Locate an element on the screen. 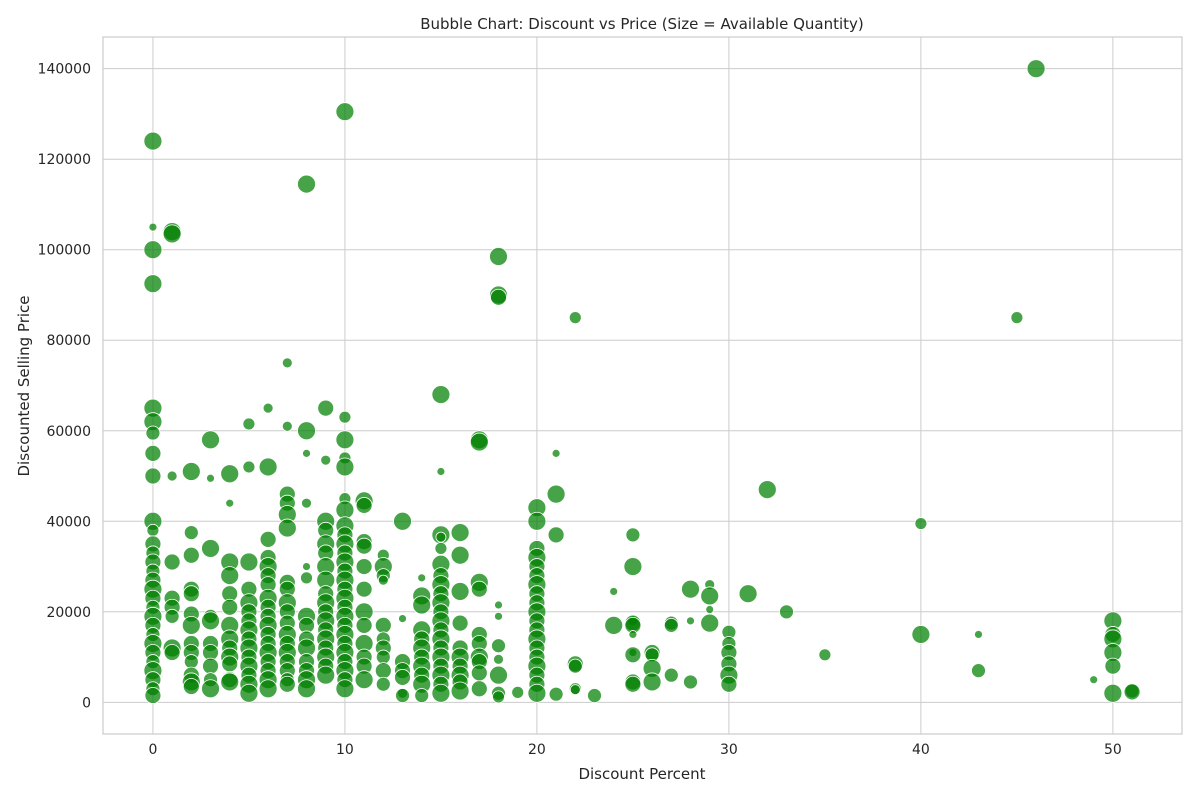 This screenshot has width=1200, height=800. x-tick-label: 20 is located at coordinates (537, 750).